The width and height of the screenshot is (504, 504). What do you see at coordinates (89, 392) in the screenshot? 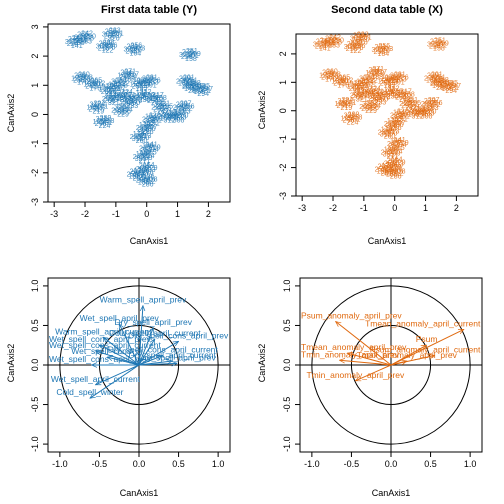
I see `vector-label: Cold_spell_winter` at bounding box center [89, 392].